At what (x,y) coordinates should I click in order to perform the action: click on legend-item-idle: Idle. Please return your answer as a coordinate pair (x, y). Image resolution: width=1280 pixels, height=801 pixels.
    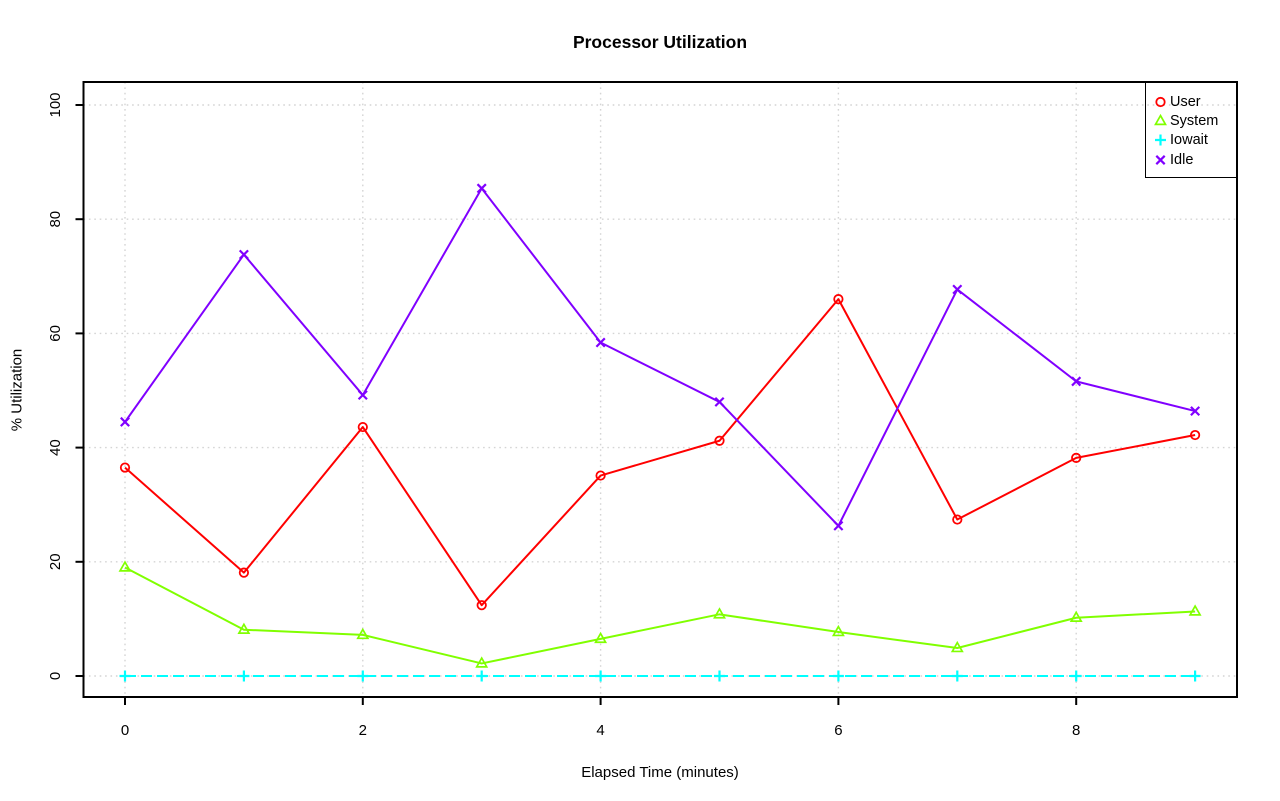
    Looking at the image, I should click on (1191, 159).